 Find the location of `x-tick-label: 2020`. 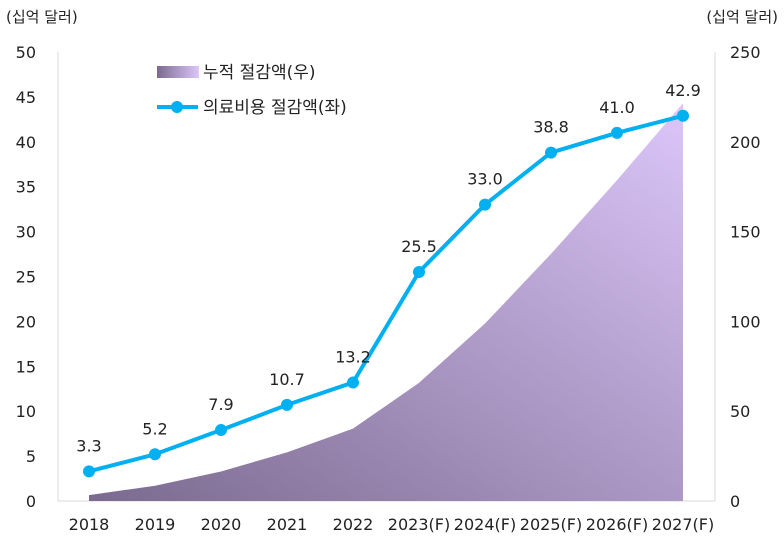

x-tick-label: 2020 is located at coordinates (221, 524).